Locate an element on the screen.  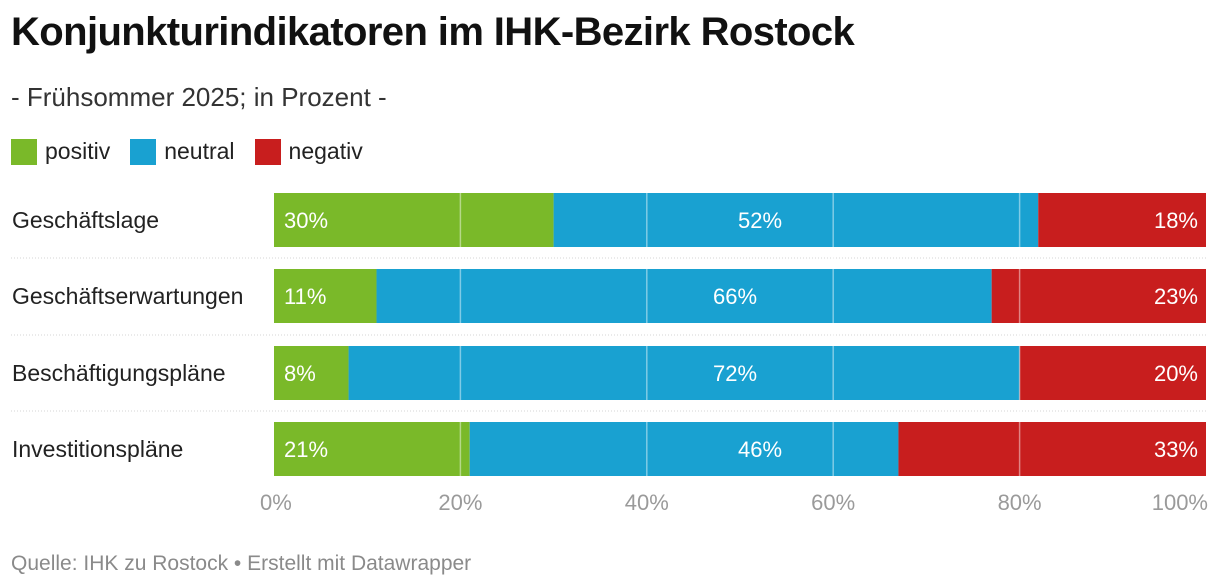
category-label: Beschäftigungspläne is located at coordinates (119, 373).